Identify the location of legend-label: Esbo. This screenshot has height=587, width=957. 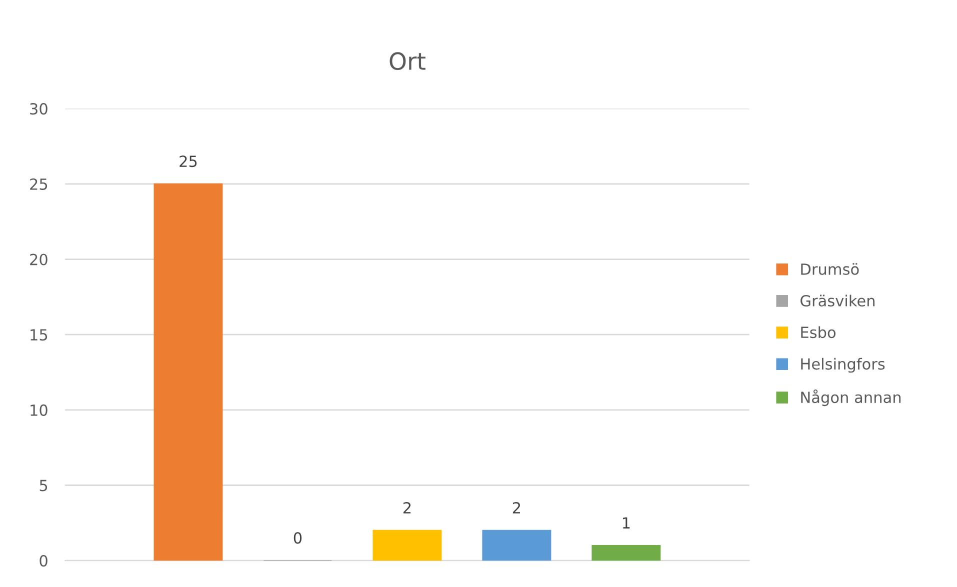
(818, 332).